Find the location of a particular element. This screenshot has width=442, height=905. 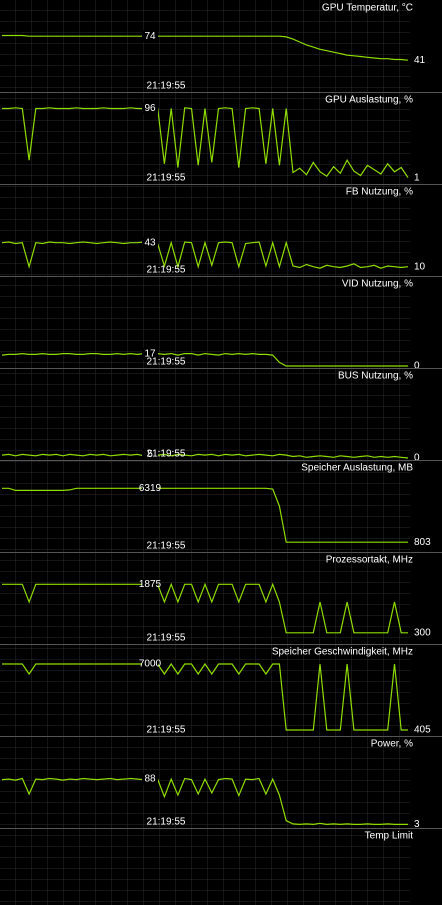

current-value: 405 is located at coordinates (422, 730).